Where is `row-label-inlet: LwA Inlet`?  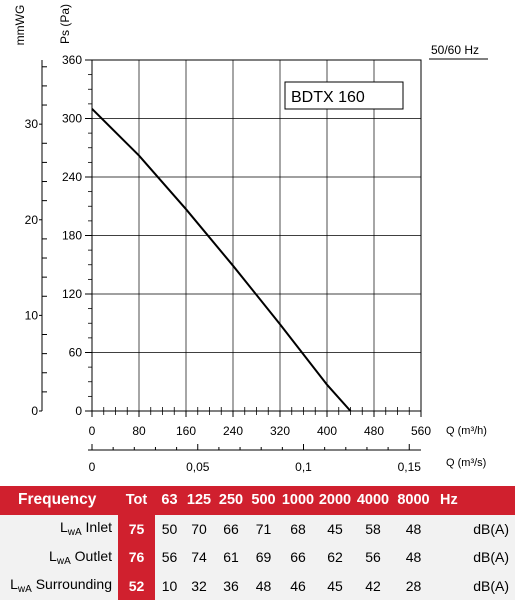 row-label-inlet: LwA Inlet is located at coordinates (59, 528).